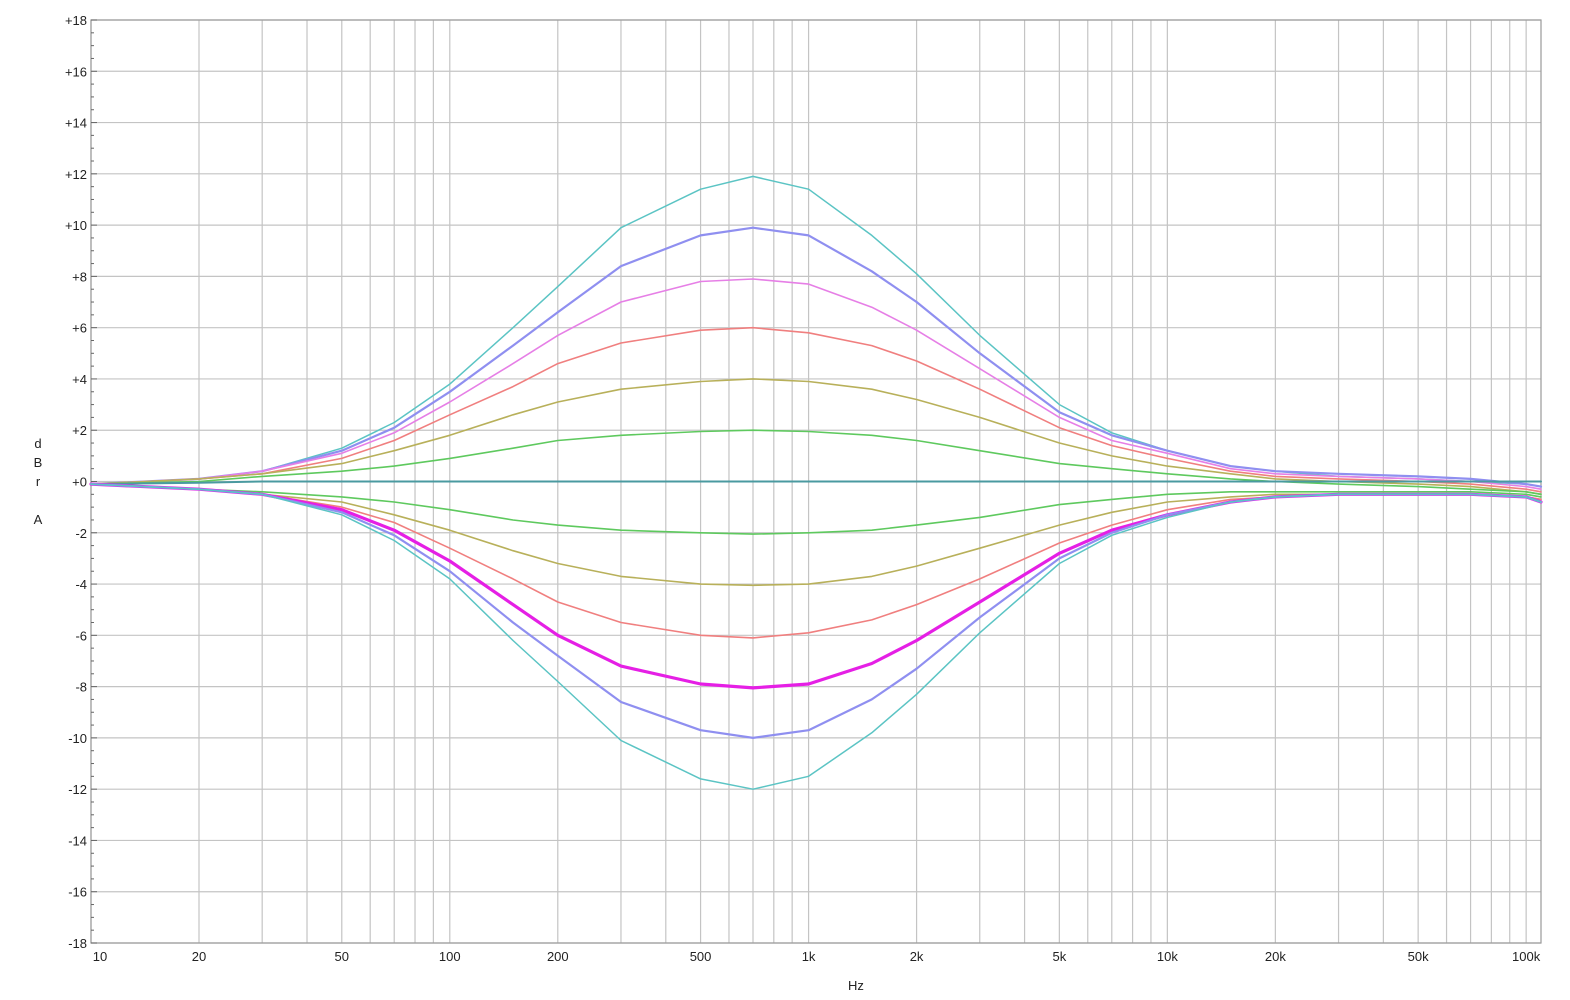  I want to click on y-tick-label: +18, so click(76, 20).